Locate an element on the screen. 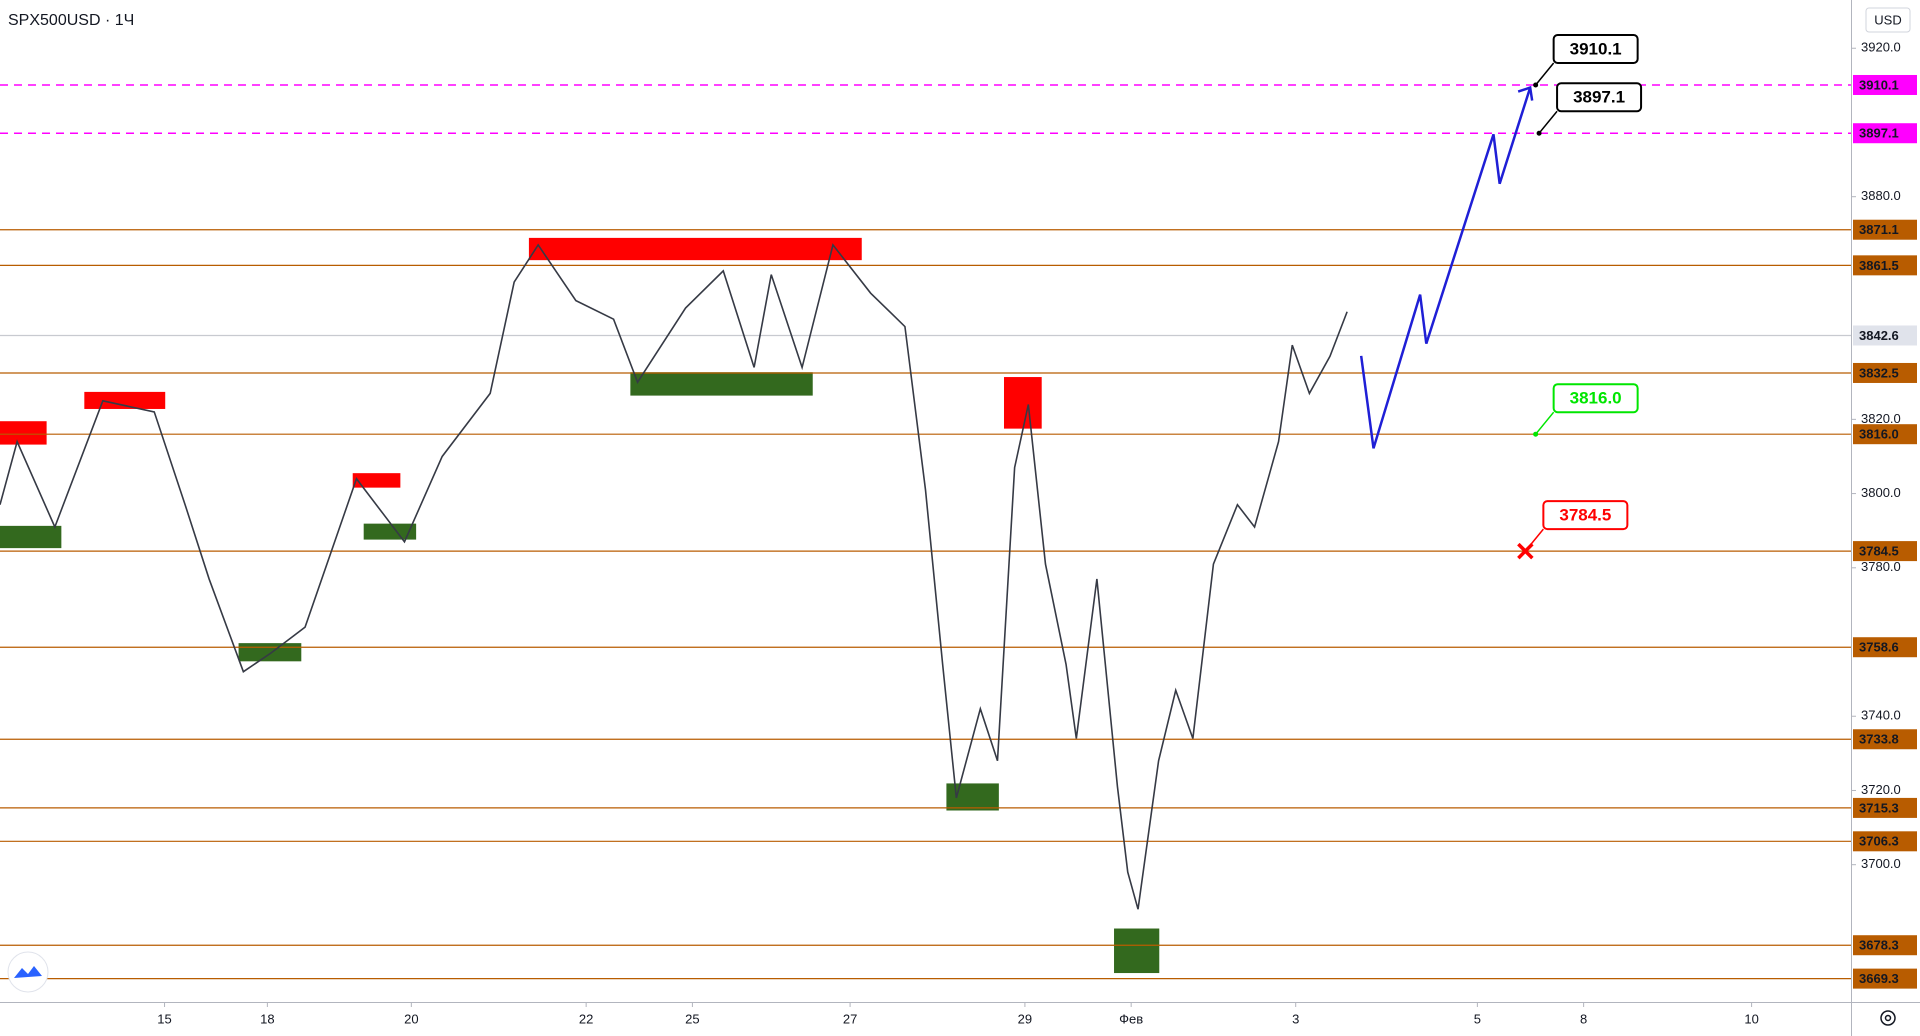  level-label: 3816.0 is located at coordinates (1879, 434).